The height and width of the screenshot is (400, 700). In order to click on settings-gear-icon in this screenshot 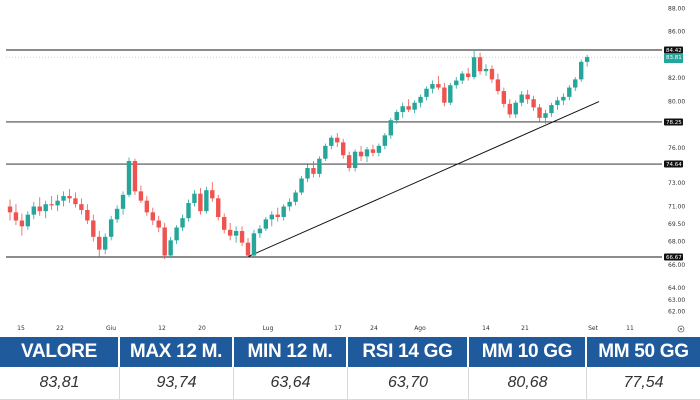, I will do `click(681, 329)`.